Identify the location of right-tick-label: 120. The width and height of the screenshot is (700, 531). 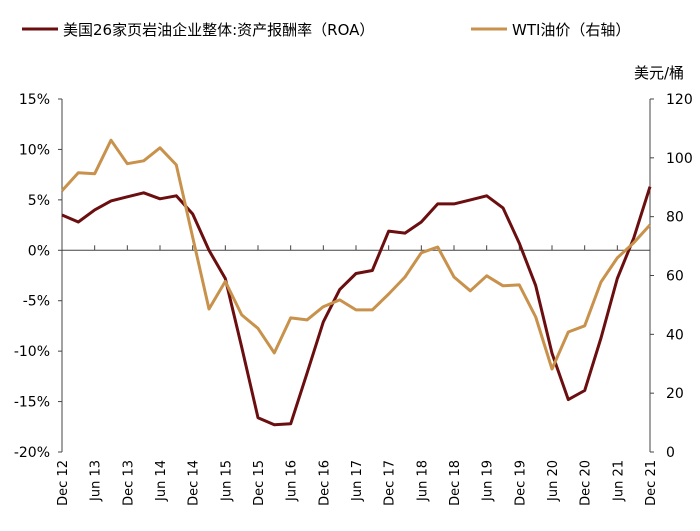
(679, 100).